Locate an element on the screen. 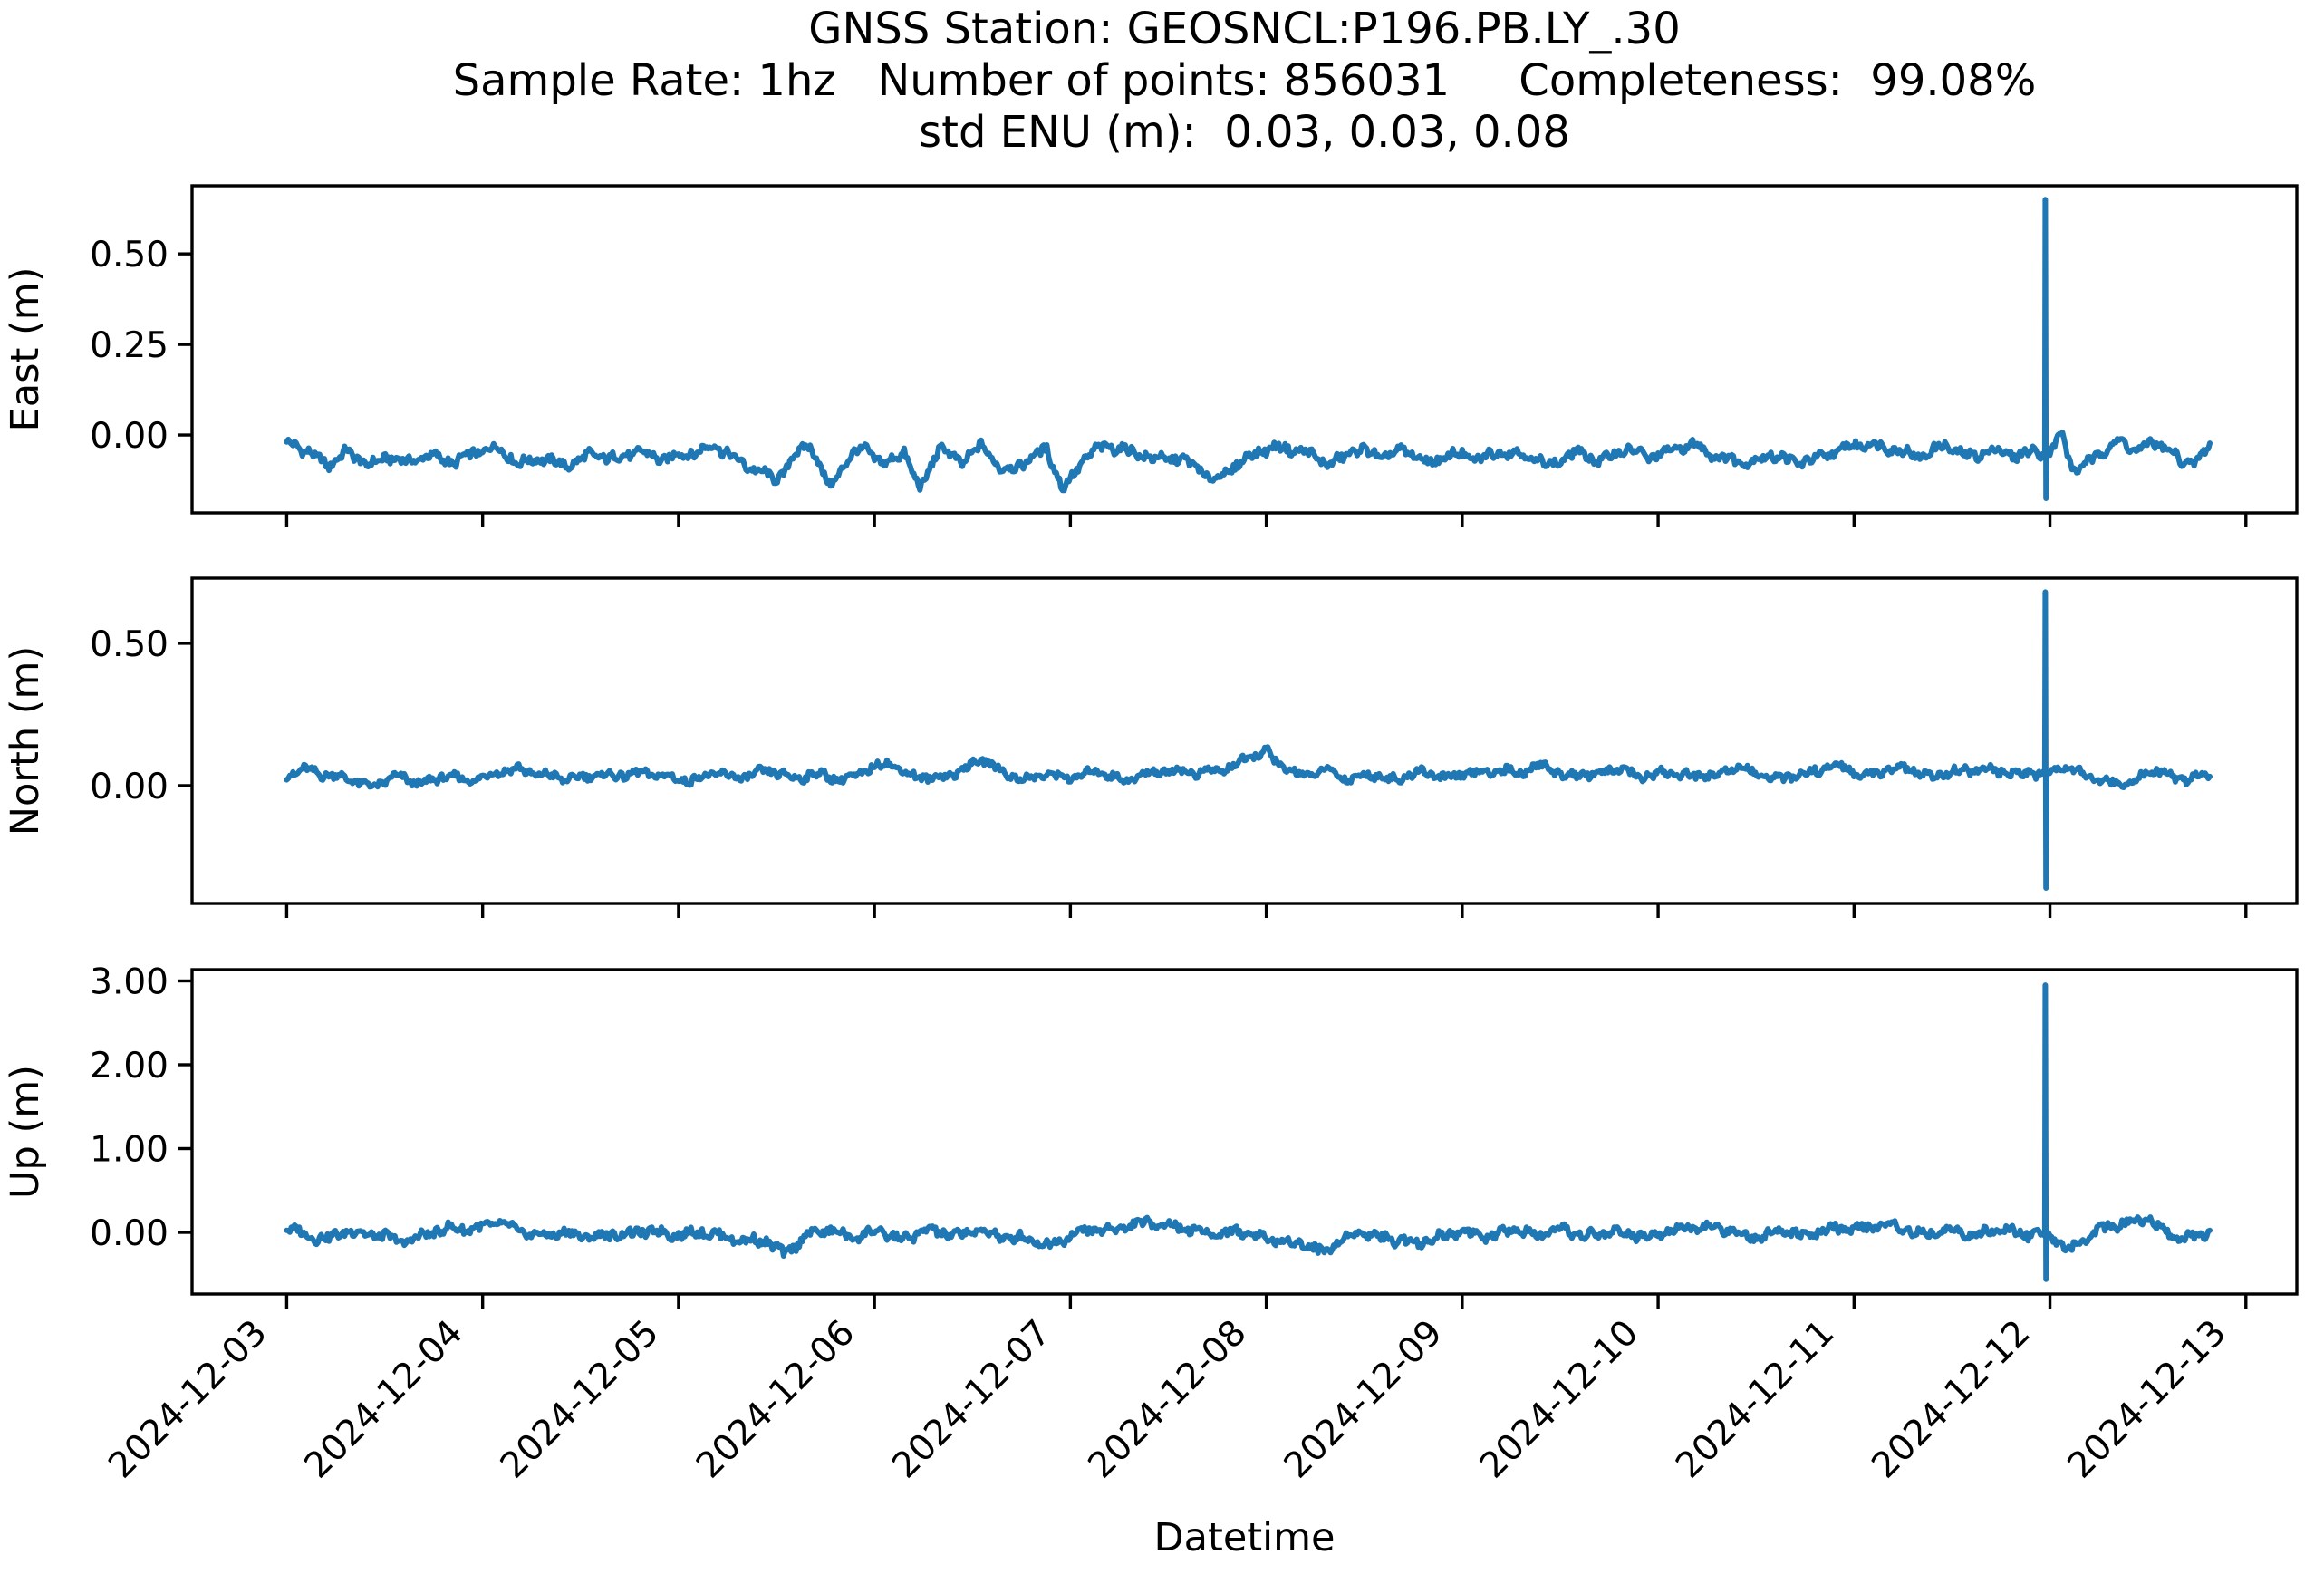 Image resolution: width=2324 pixels, height=1584 pixels. xtick-label-2024-12-08: 2024-12-08 is located at coordinates (1168, 1399).